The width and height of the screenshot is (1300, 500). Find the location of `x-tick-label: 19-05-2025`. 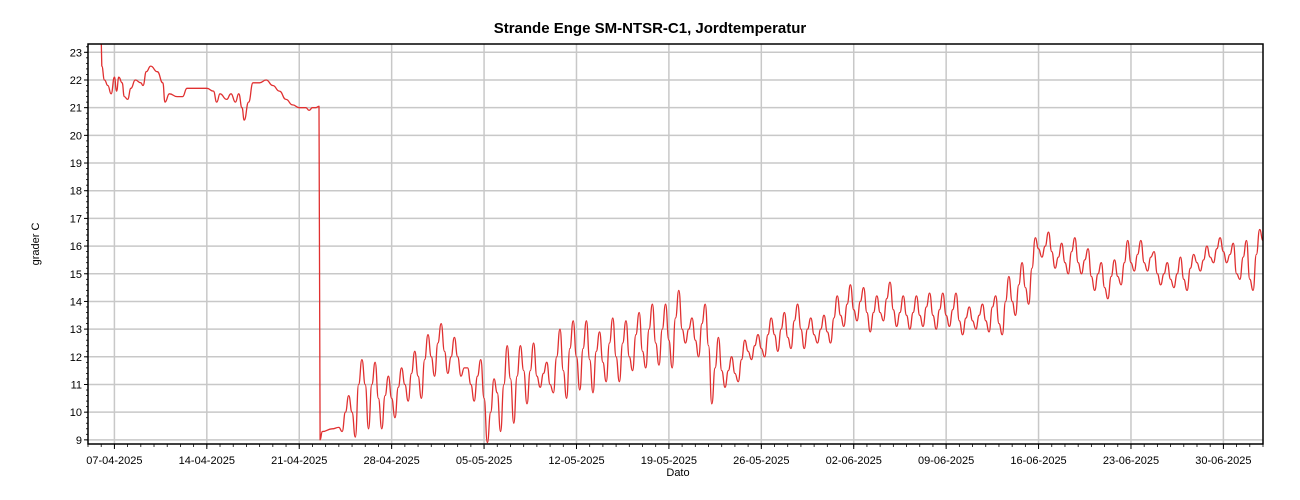

x-tick-label: 19-05-2025 is located at coordinates (669, 461).